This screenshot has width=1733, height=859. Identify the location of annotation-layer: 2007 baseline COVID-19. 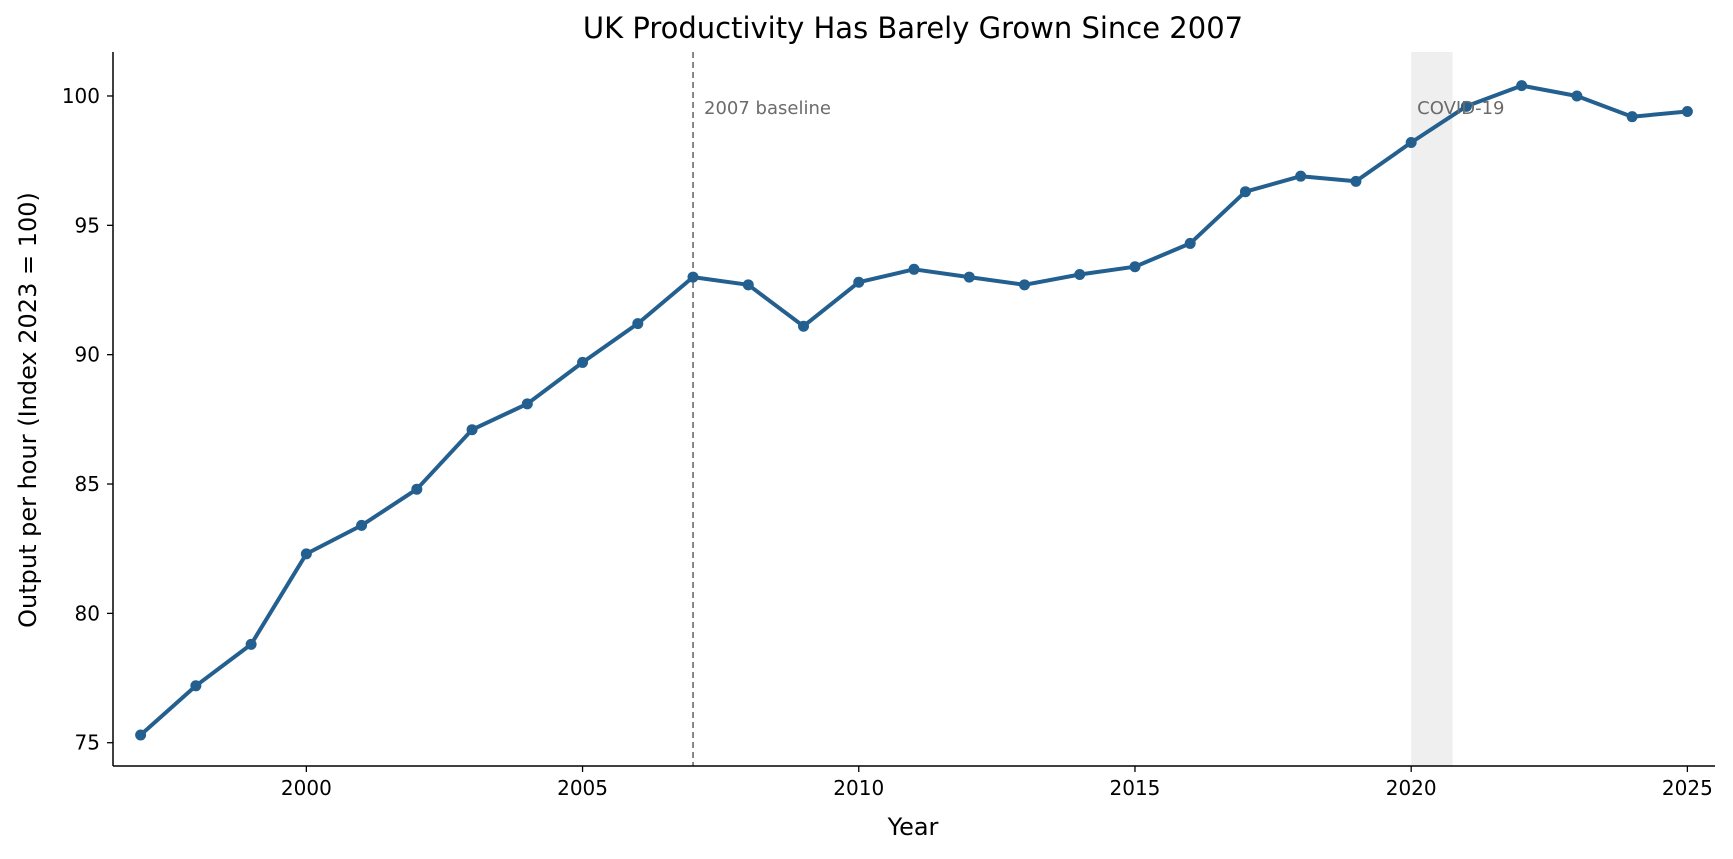
(1104, 108).